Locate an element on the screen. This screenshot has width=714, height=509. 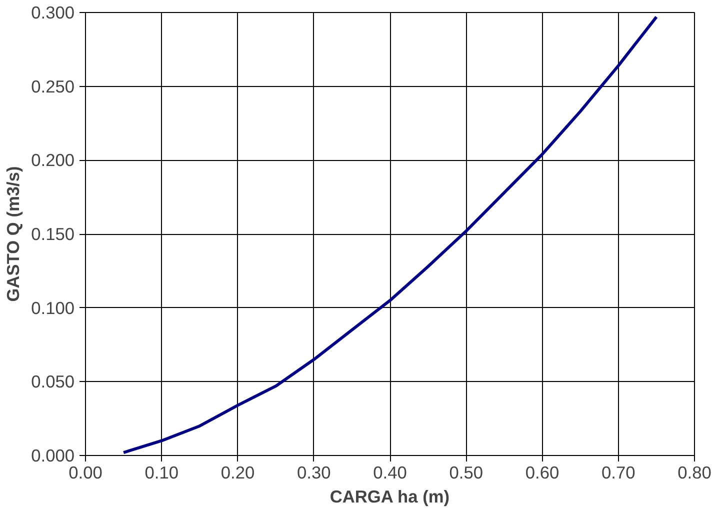
x-tick-label: 0.00 is located at coordinates (85, 472).